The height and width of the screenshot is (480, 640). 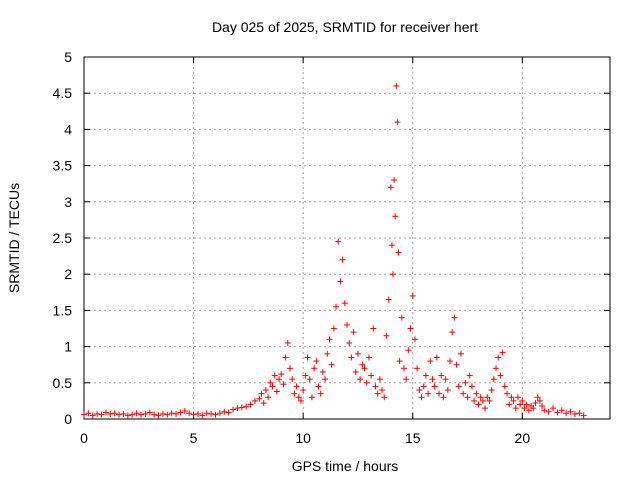 I want to click on y-tick-labels: 0 0.5 1 1.5 2 2.5 3 3.5 4 4.5 5, so click(x=63, y=238).